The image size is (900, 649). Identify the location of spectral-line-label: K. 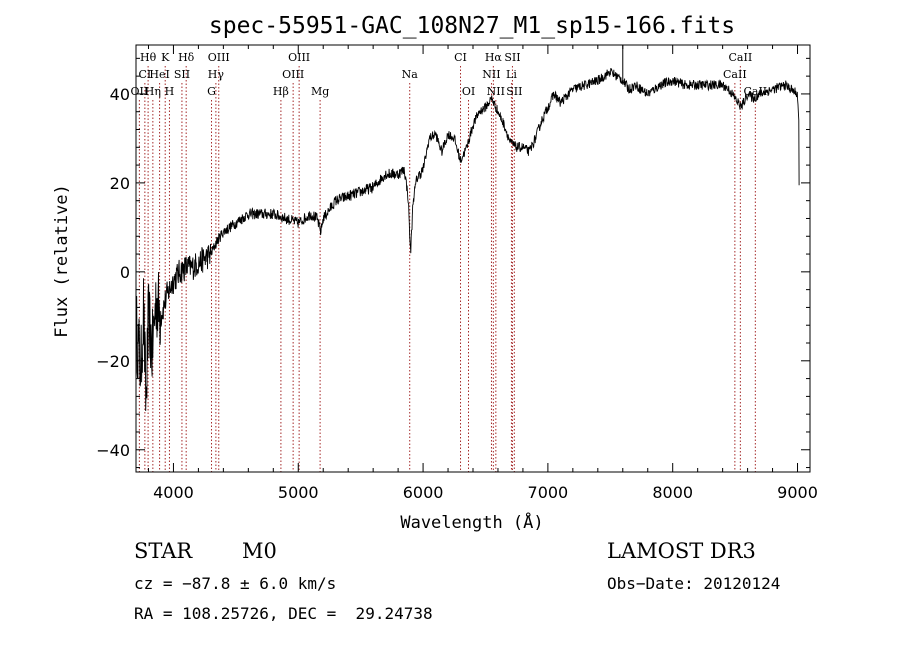
(165, 57).